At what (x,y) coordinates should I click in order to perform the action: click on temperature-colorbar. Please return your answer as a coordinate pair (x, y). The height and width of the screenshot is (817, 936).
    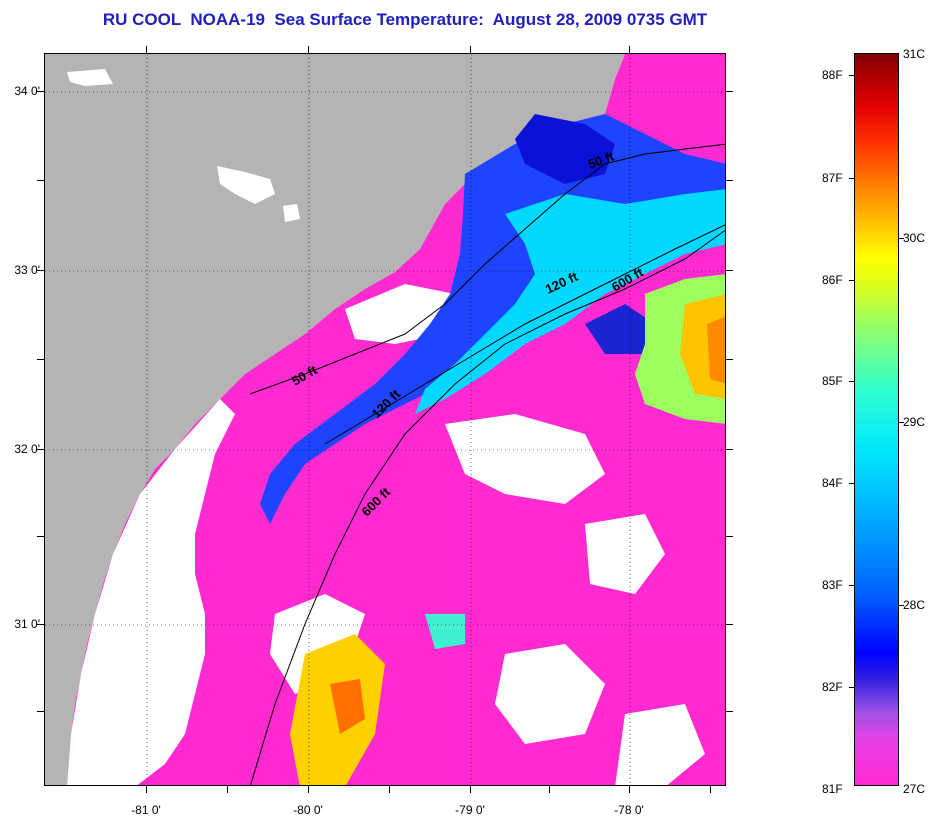
    Looking at the image, I should click on (876, 419).